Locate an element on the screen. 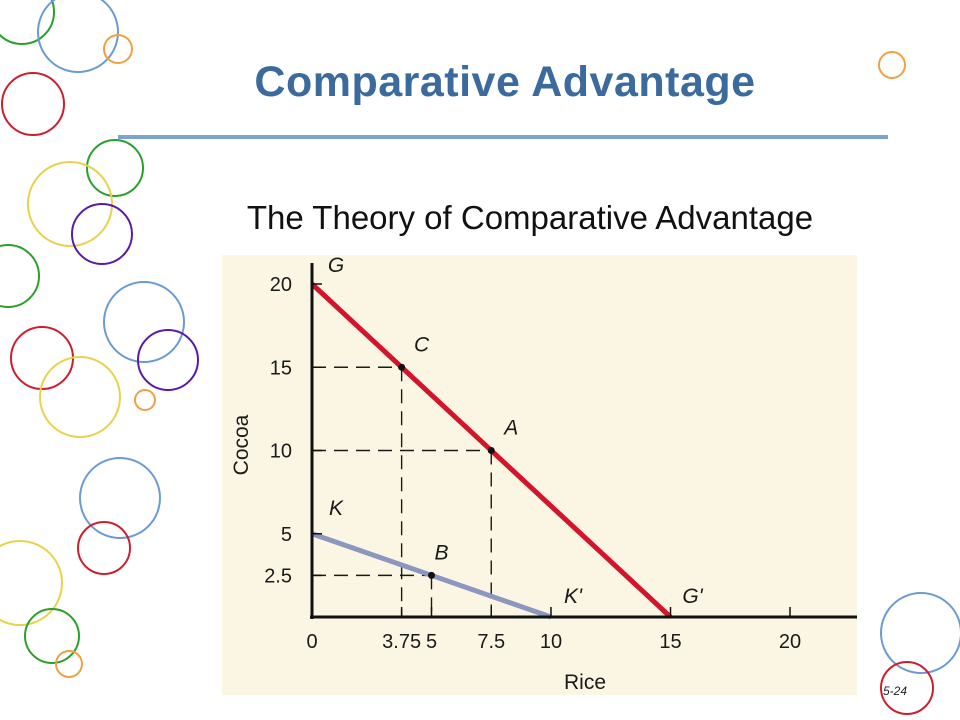 The width and height of the screenshot is (960, 720). x-tick-label: 0 is located at coordinates (311, 642).